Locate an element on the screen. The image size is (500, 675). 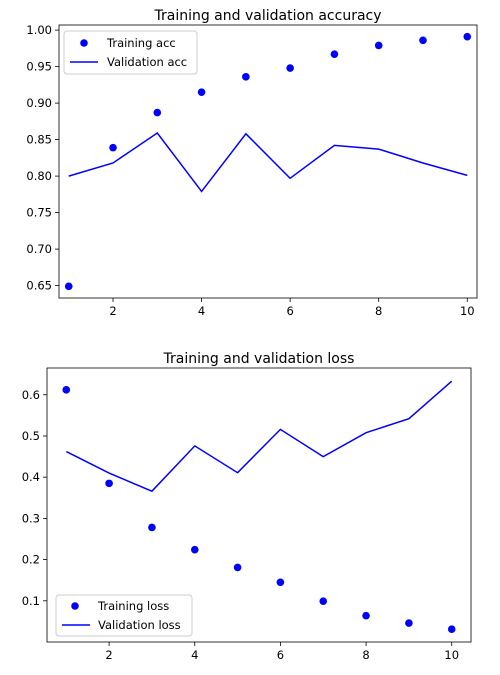
accuracy-y-tick-label: 0.90 is located at coordinates (39, 103).